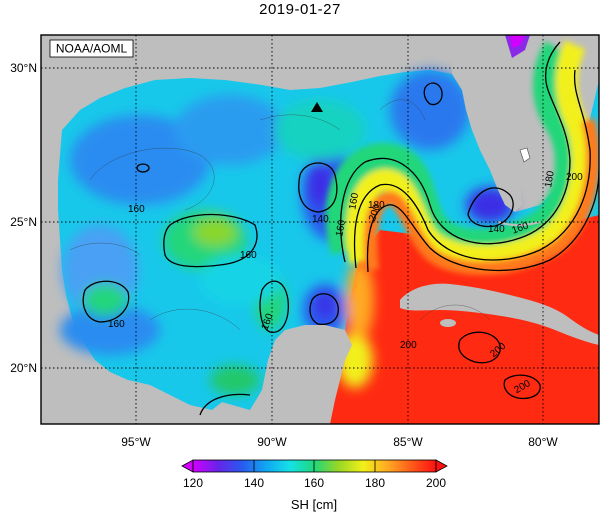 This screenshot has height=515, width=600. Describe the element at coordinates (314, 483) in the screenshot. I see `colorbar-tick-label: 160` at that location.